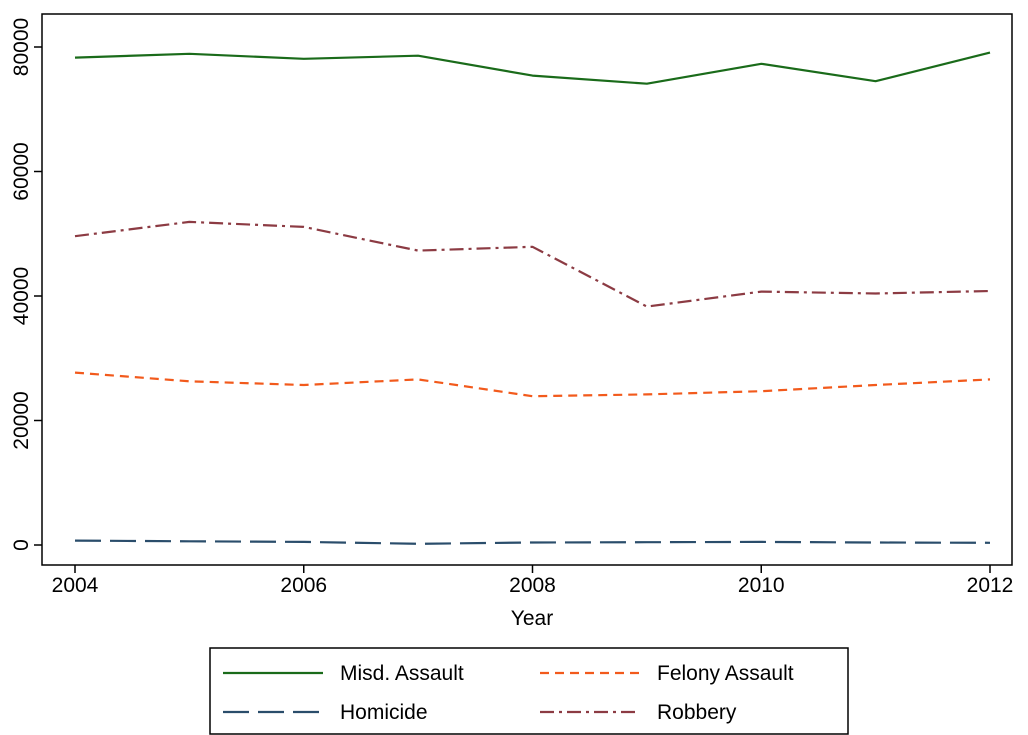  I want to click on x-axis: 2004 2006 2008 2010 2012, so click(533, 581).